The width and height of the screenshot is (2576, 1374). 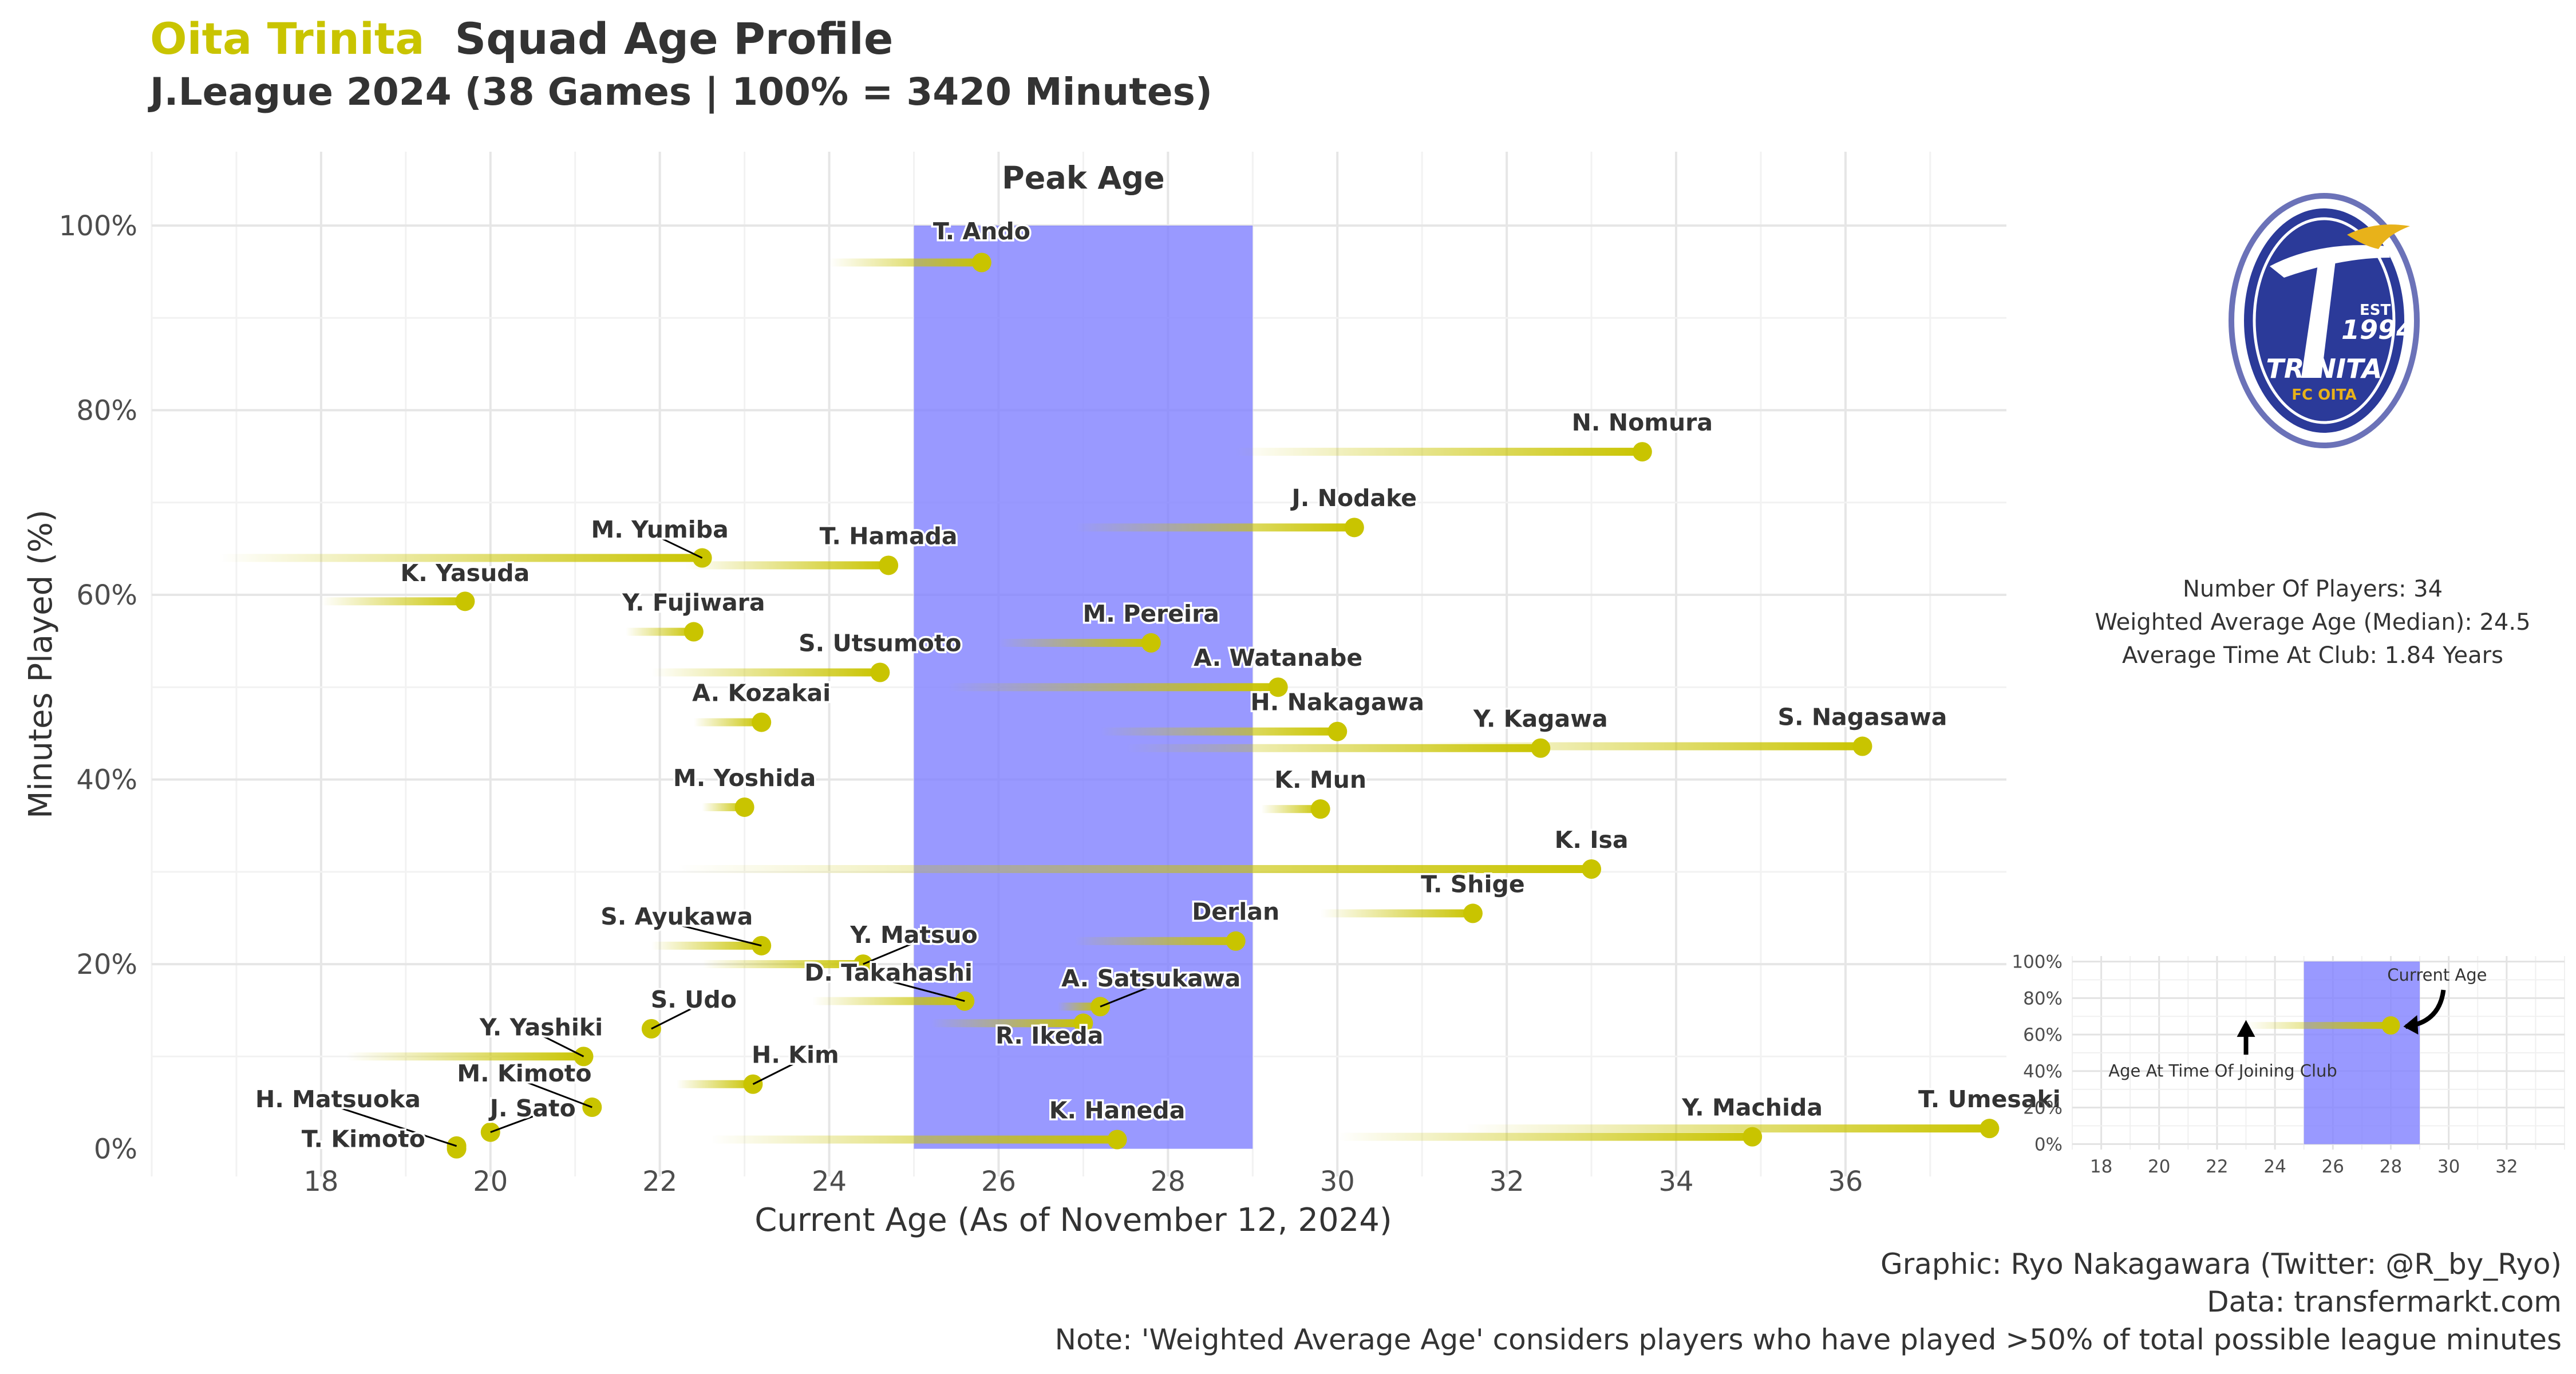 What do you see at coordinates (457, 1149) in the screenshot?
I see `player-point-t-kimoto` at bounding box center [457, 1149].